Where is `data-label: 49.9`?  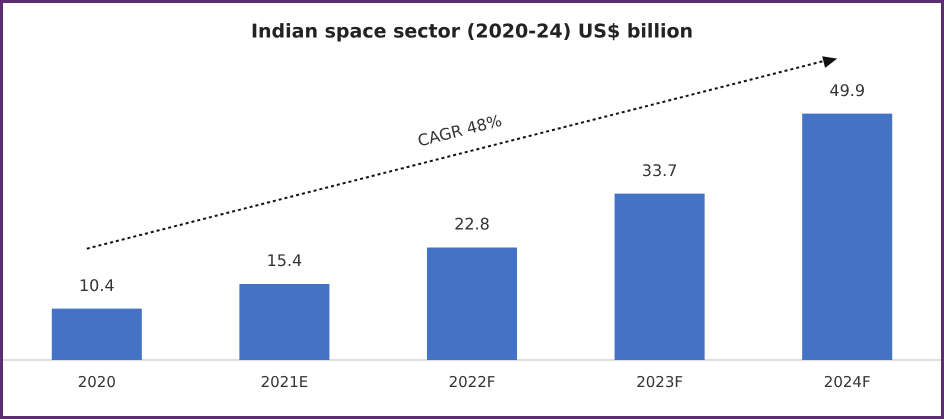 data-label: 49.9 is located at coordinates (847, 90).